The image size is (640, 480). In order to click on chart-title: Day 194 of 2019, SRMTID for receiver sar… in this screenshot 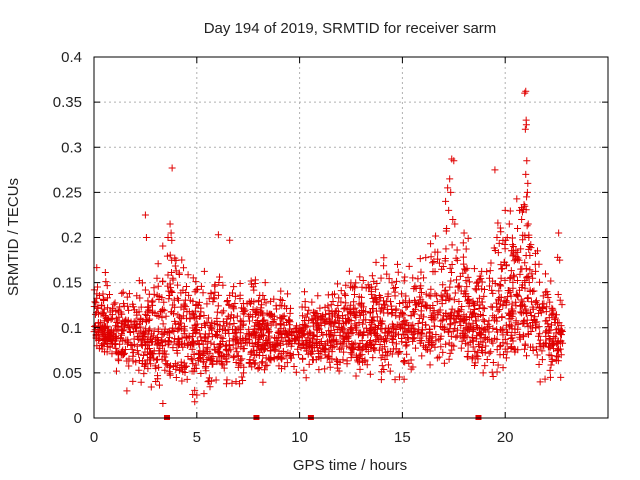, I will do `click(350, 28)`.